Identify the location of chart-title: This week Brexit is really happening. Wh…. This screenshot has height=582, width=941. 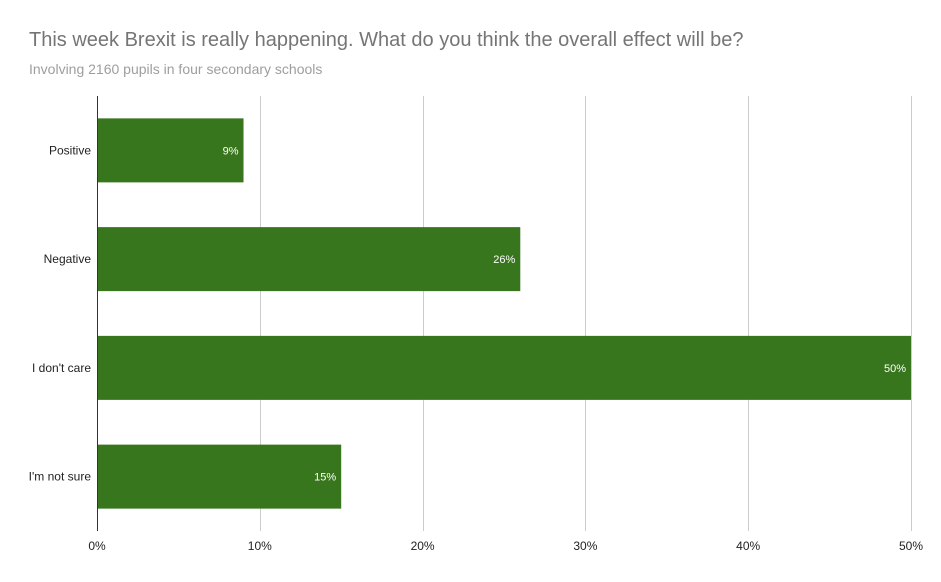
(386, 40).